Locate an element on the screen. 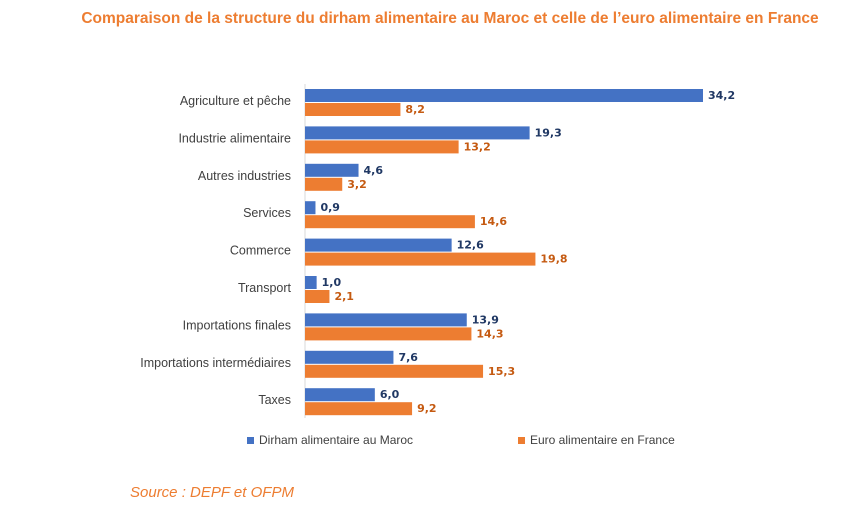 Image resolution: width=854 pixels, height=514 pixels. data-label-france: 19,8 is located at coordinates (553, 259).